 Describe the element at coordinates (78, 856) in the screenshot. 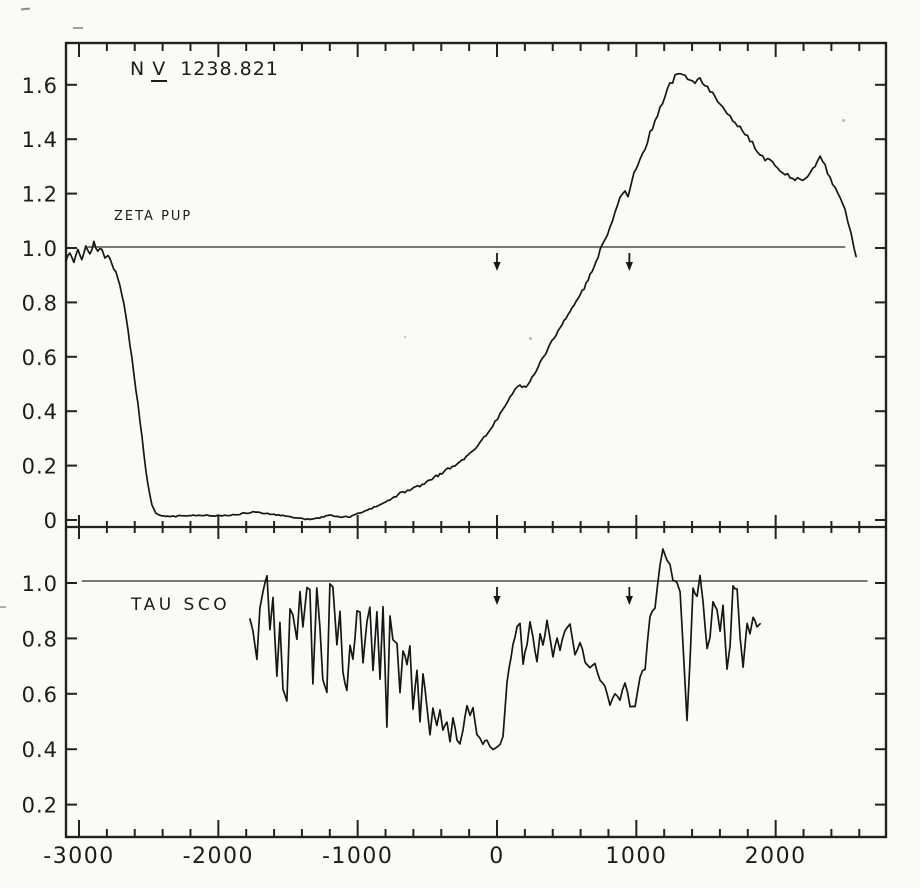

I see `x-tick-label: -3000` at that location.